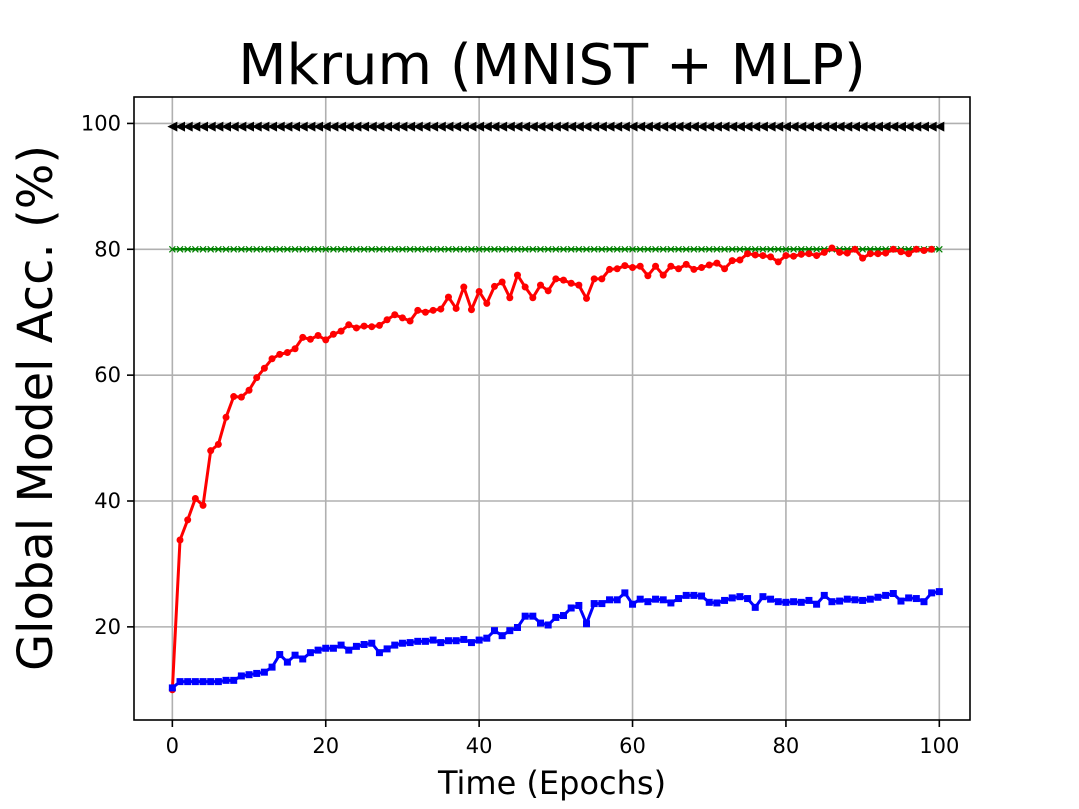 The height and width of the screenshot is (809, 1079). Describe the element at coordinates (939, 746) in the screenshot. I see `x-tick-label: 100` at that location.